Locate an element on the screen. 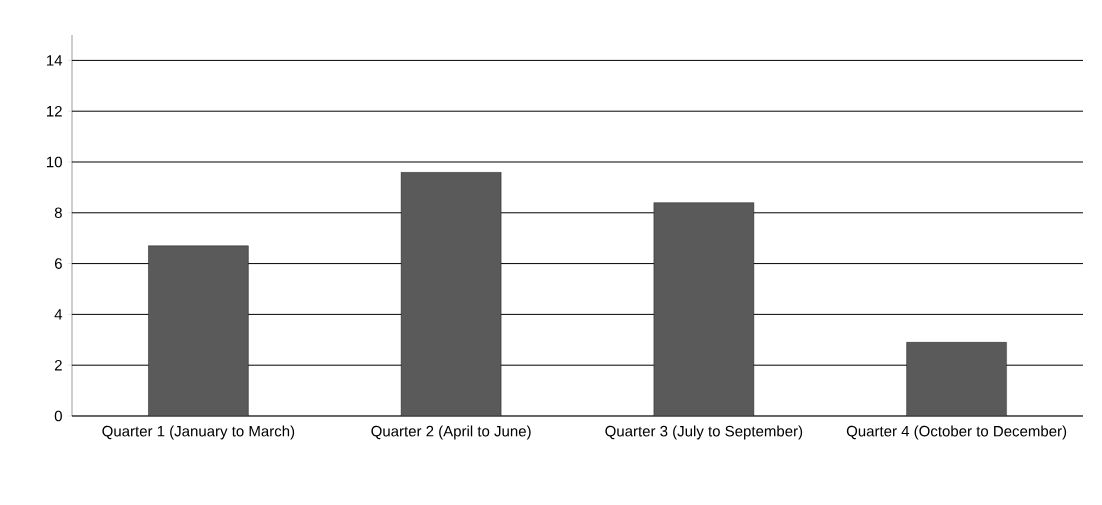 This screenshot has width=1102, height=505. y-tick-label: 12 is located at coordinates (54, 111).